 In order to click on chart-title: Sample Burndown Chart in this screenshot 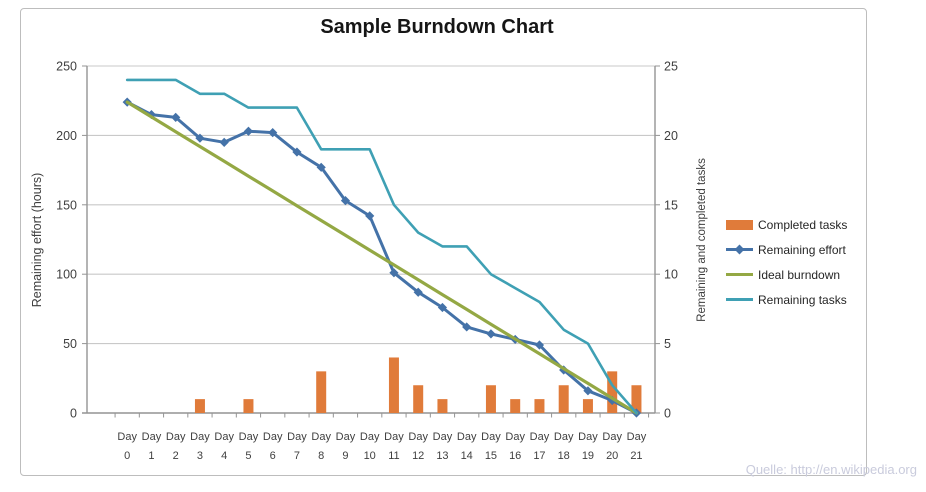, I will do `click(437, 27)`.